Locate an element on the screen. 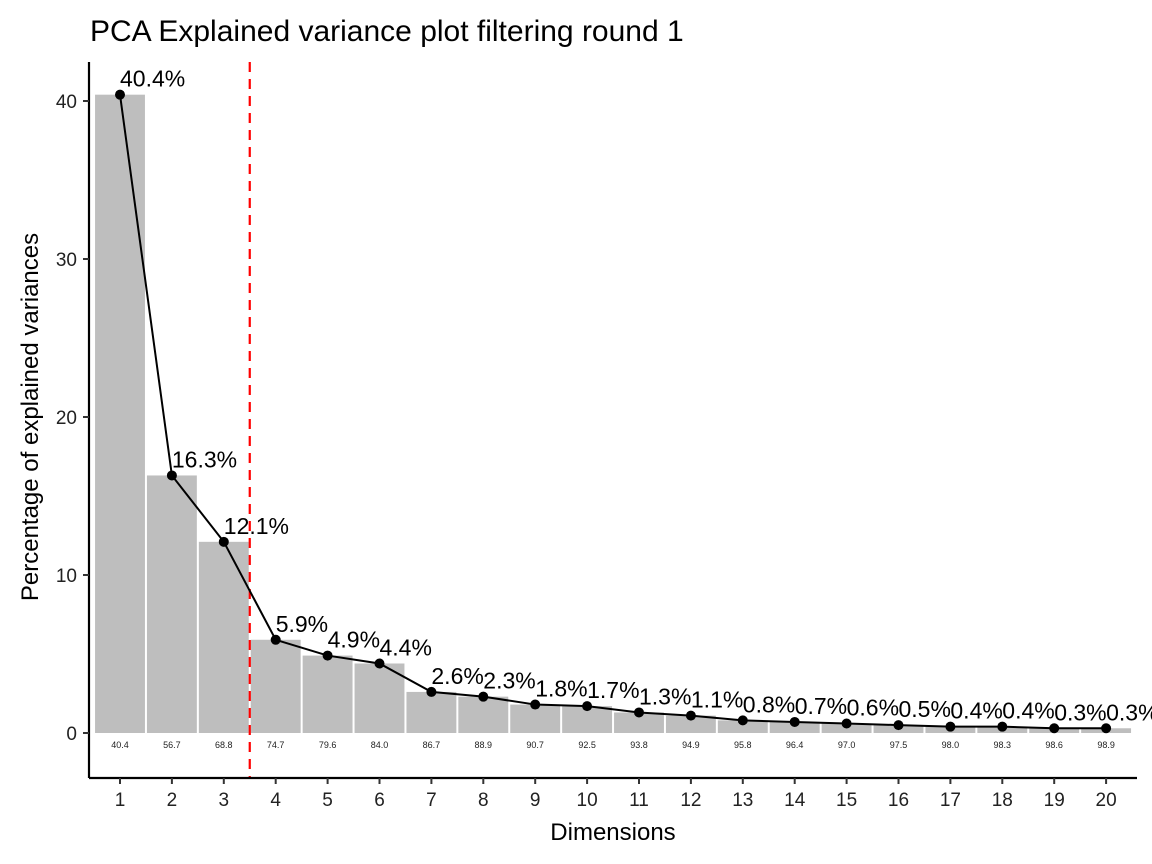 The height and width of the screenshot is (864, 1152). x-tick-label-2: 2 is located at coordinates (172, 800).